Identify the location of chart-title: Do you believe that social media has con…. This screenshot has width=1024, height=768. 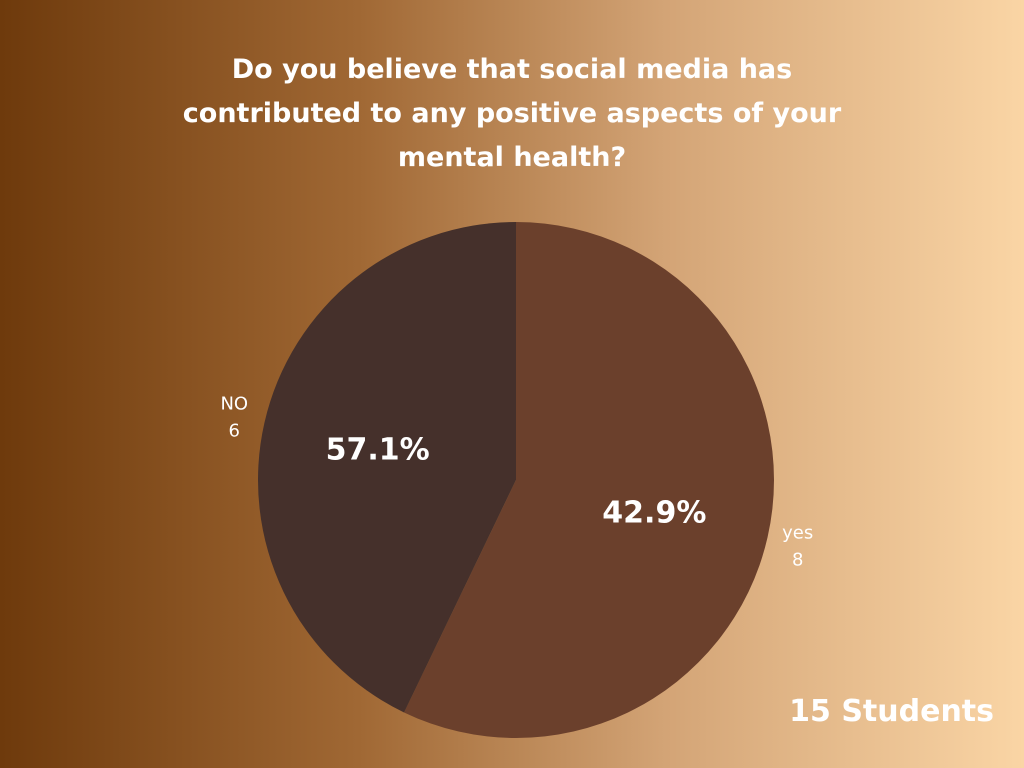
(512, 114).